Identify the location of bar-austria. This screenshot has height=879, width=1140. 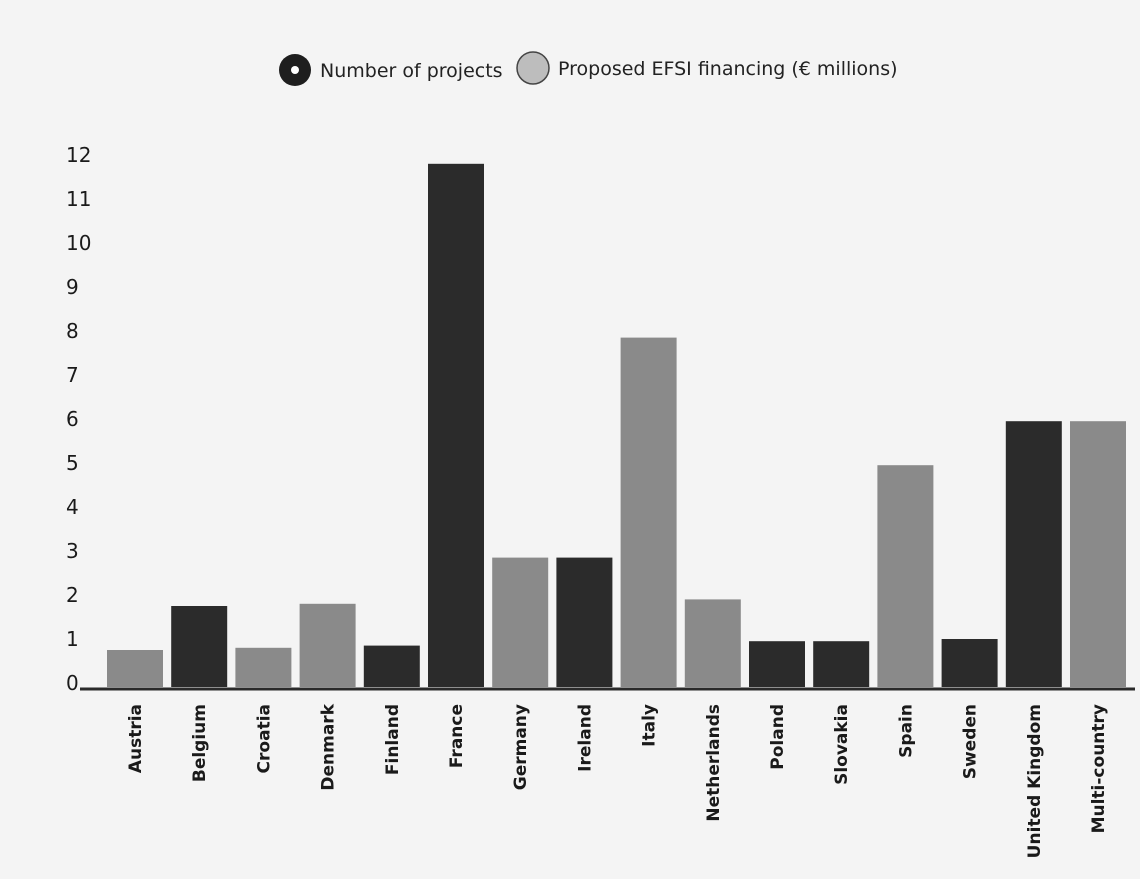
(135, 668).